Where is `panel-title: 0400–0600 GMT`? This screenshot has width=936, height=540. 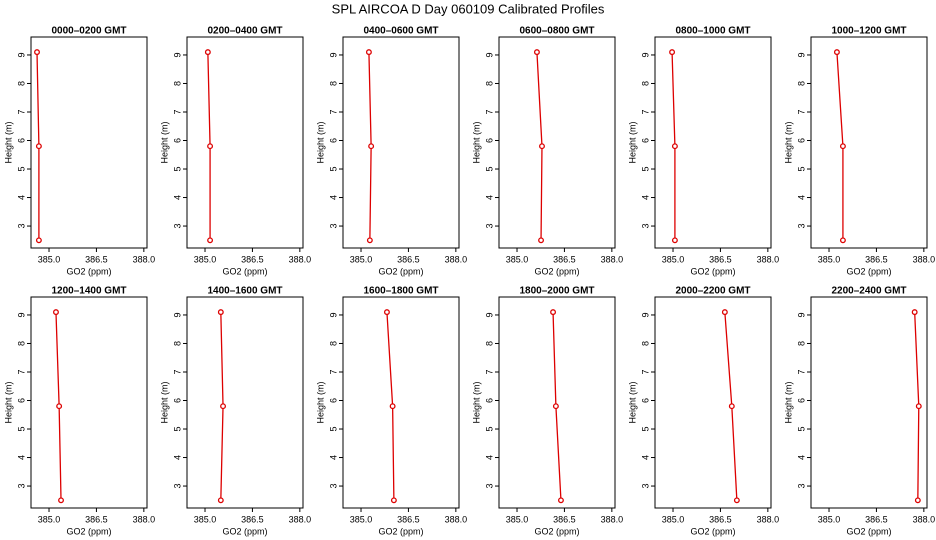 panel-title: 0400–0600 GMT is located at coordinates (400, 31).